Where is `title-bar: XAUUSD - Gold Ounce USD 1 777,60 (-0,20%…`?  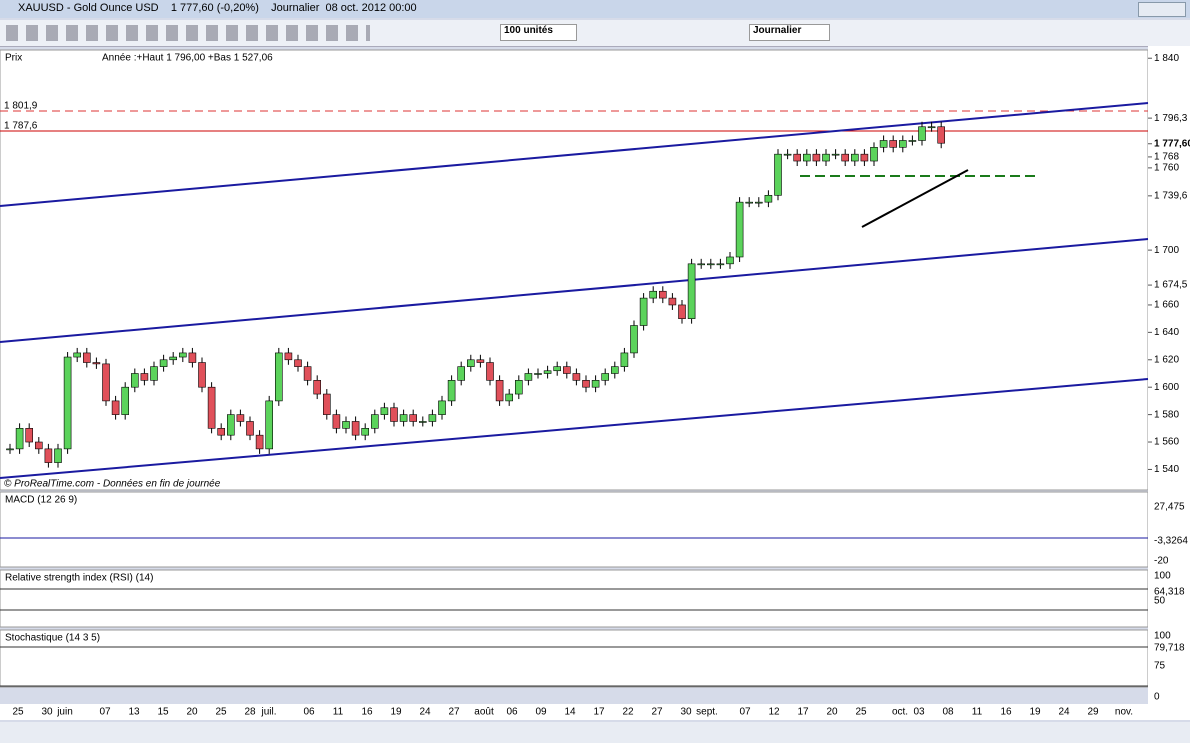 title-bar: XAUUSD - Gold Ounce USD 1 777,60 (-0,20%… is located at coordinates (595, 9).